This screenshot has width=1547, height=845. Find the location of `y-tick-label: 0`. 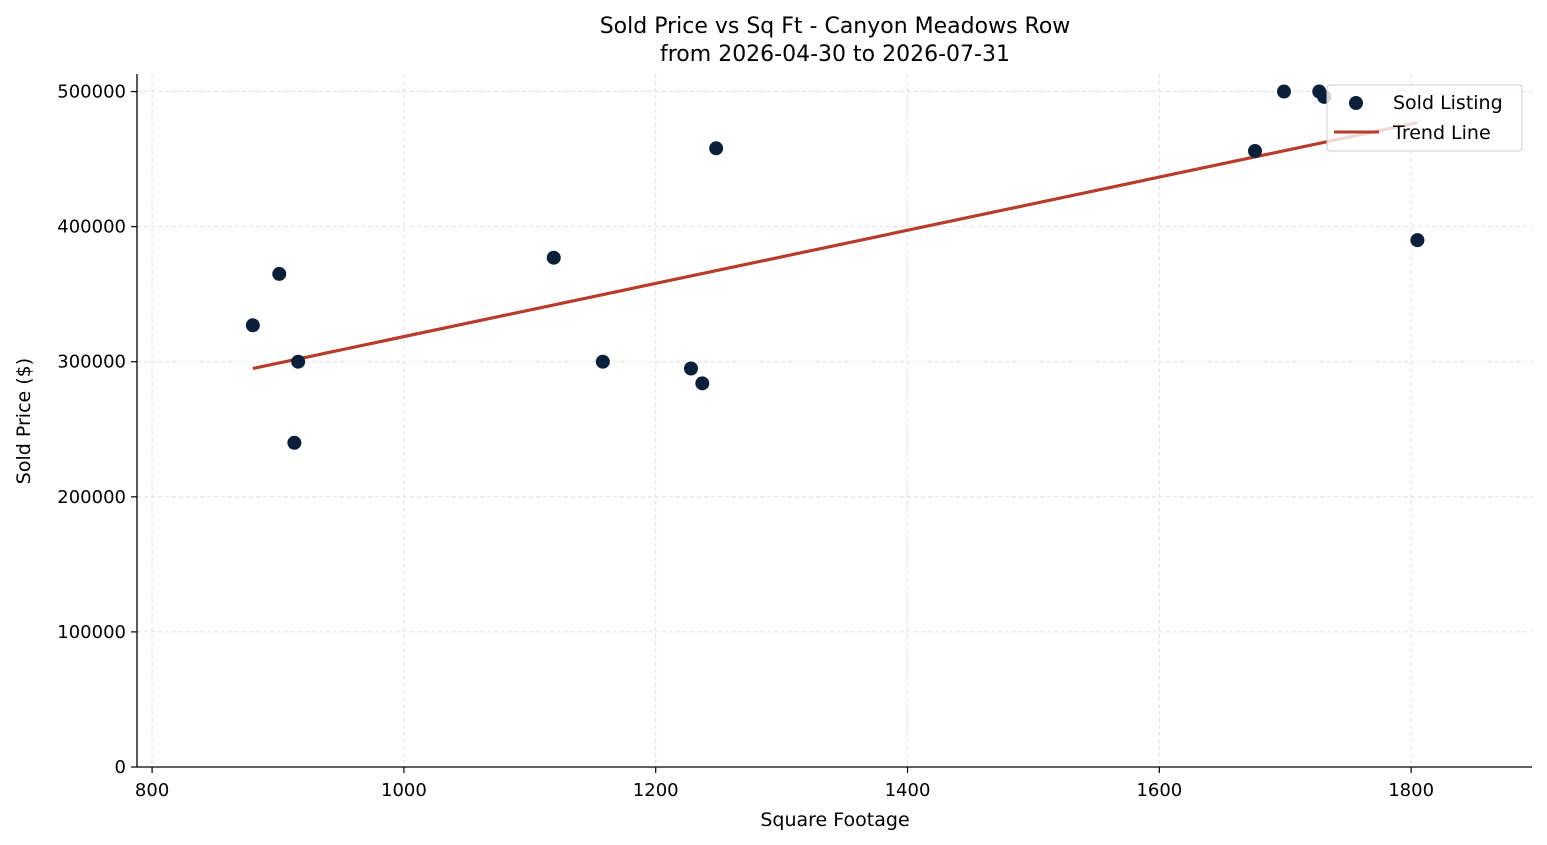

y-tick-label: 0 is located at coordinates (120, 767).